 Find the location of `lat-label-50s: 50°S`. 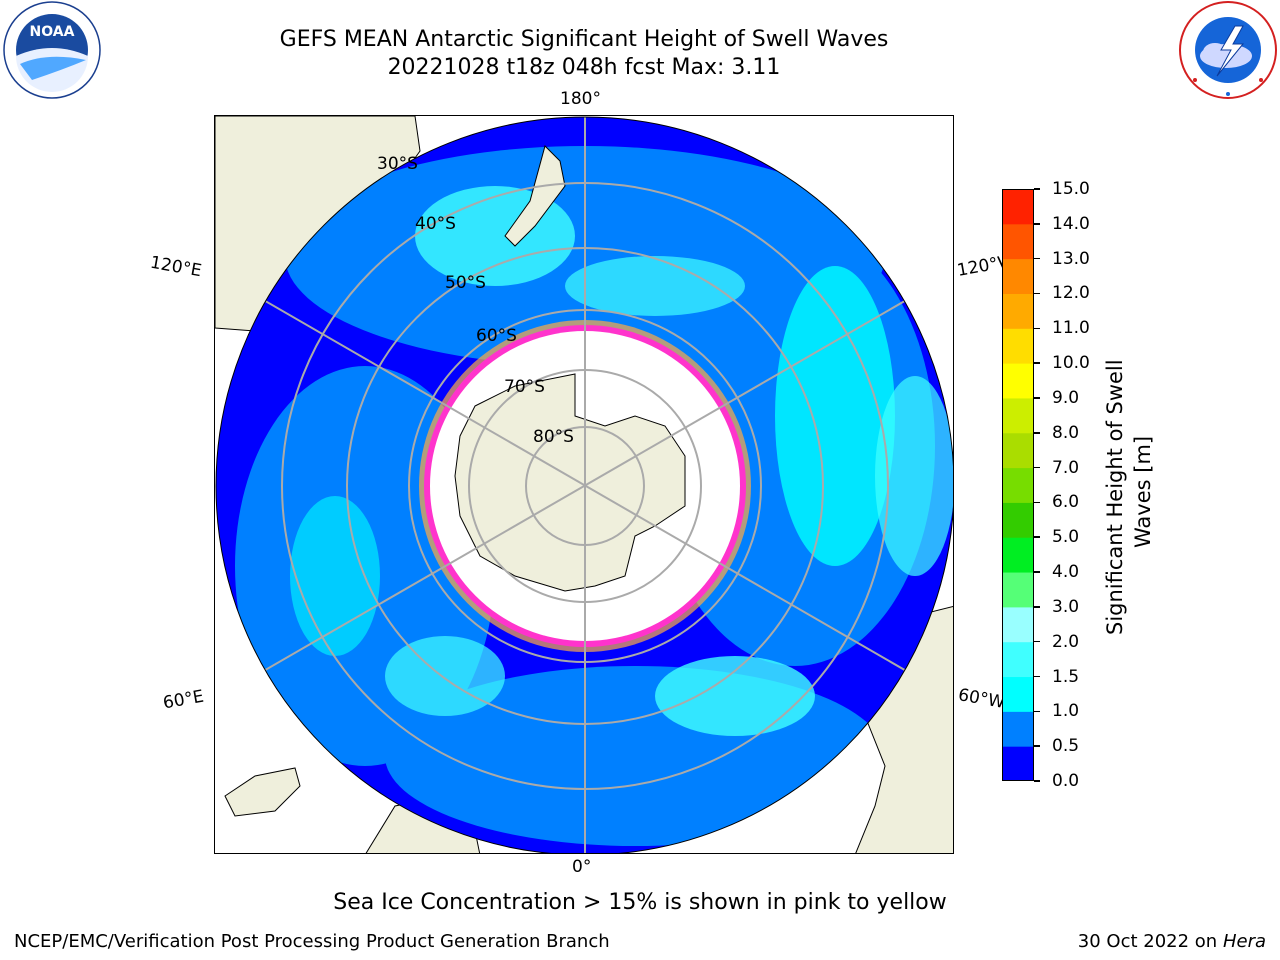

lat-label-50s: 50°S is located at coordinates (465, 283).